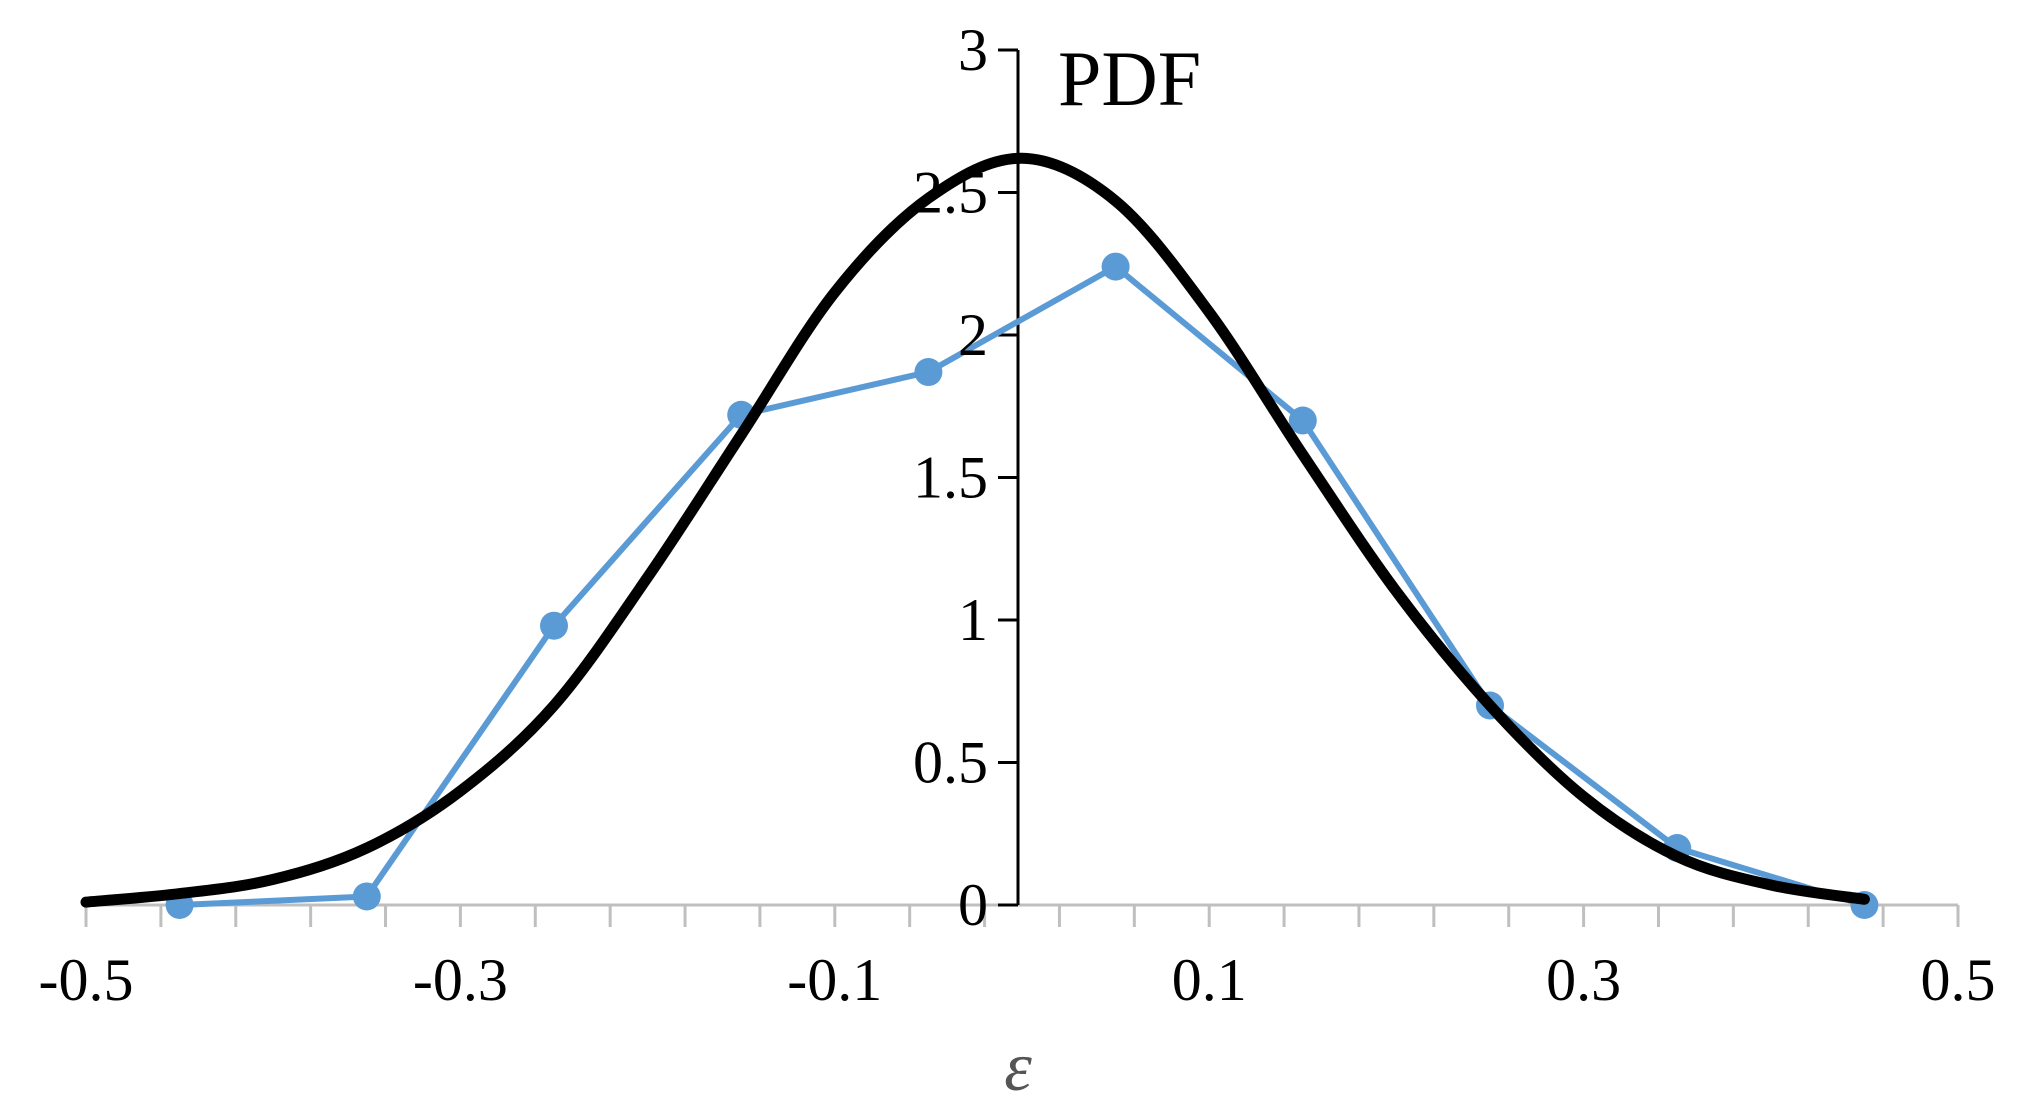 This screenshot has height=1109, width=2017. Describe the element at coordinates (973, 620) in the screenshot. I see `y-tick-label-2: 1` at that location.